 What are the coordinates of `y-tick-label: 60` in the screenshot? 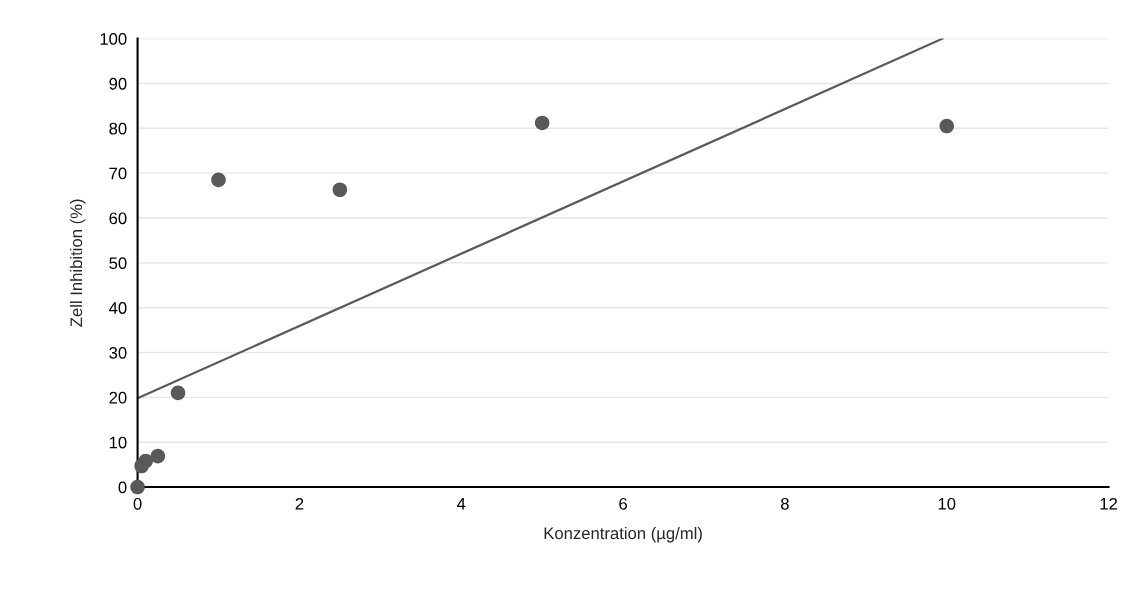 It's located at (118, 218).